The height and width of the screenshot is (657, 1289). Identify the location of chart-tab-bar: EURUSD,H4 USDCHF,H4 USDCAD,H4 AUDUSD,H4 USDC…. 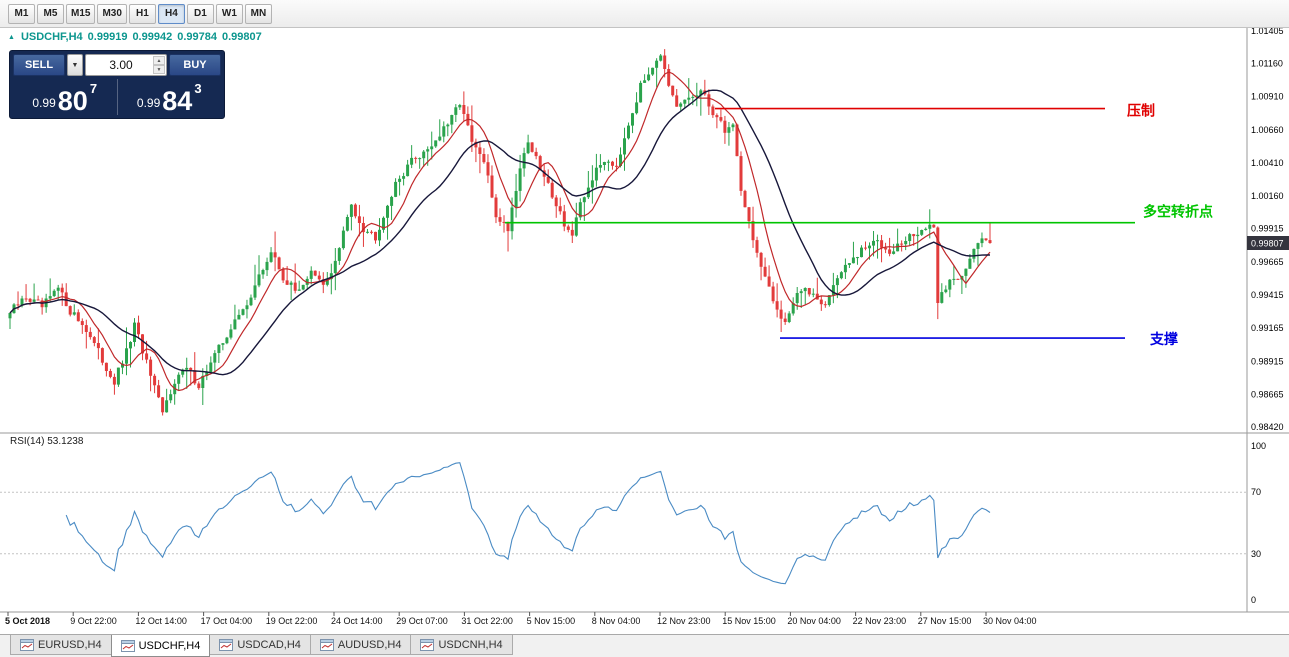
(644, 645).